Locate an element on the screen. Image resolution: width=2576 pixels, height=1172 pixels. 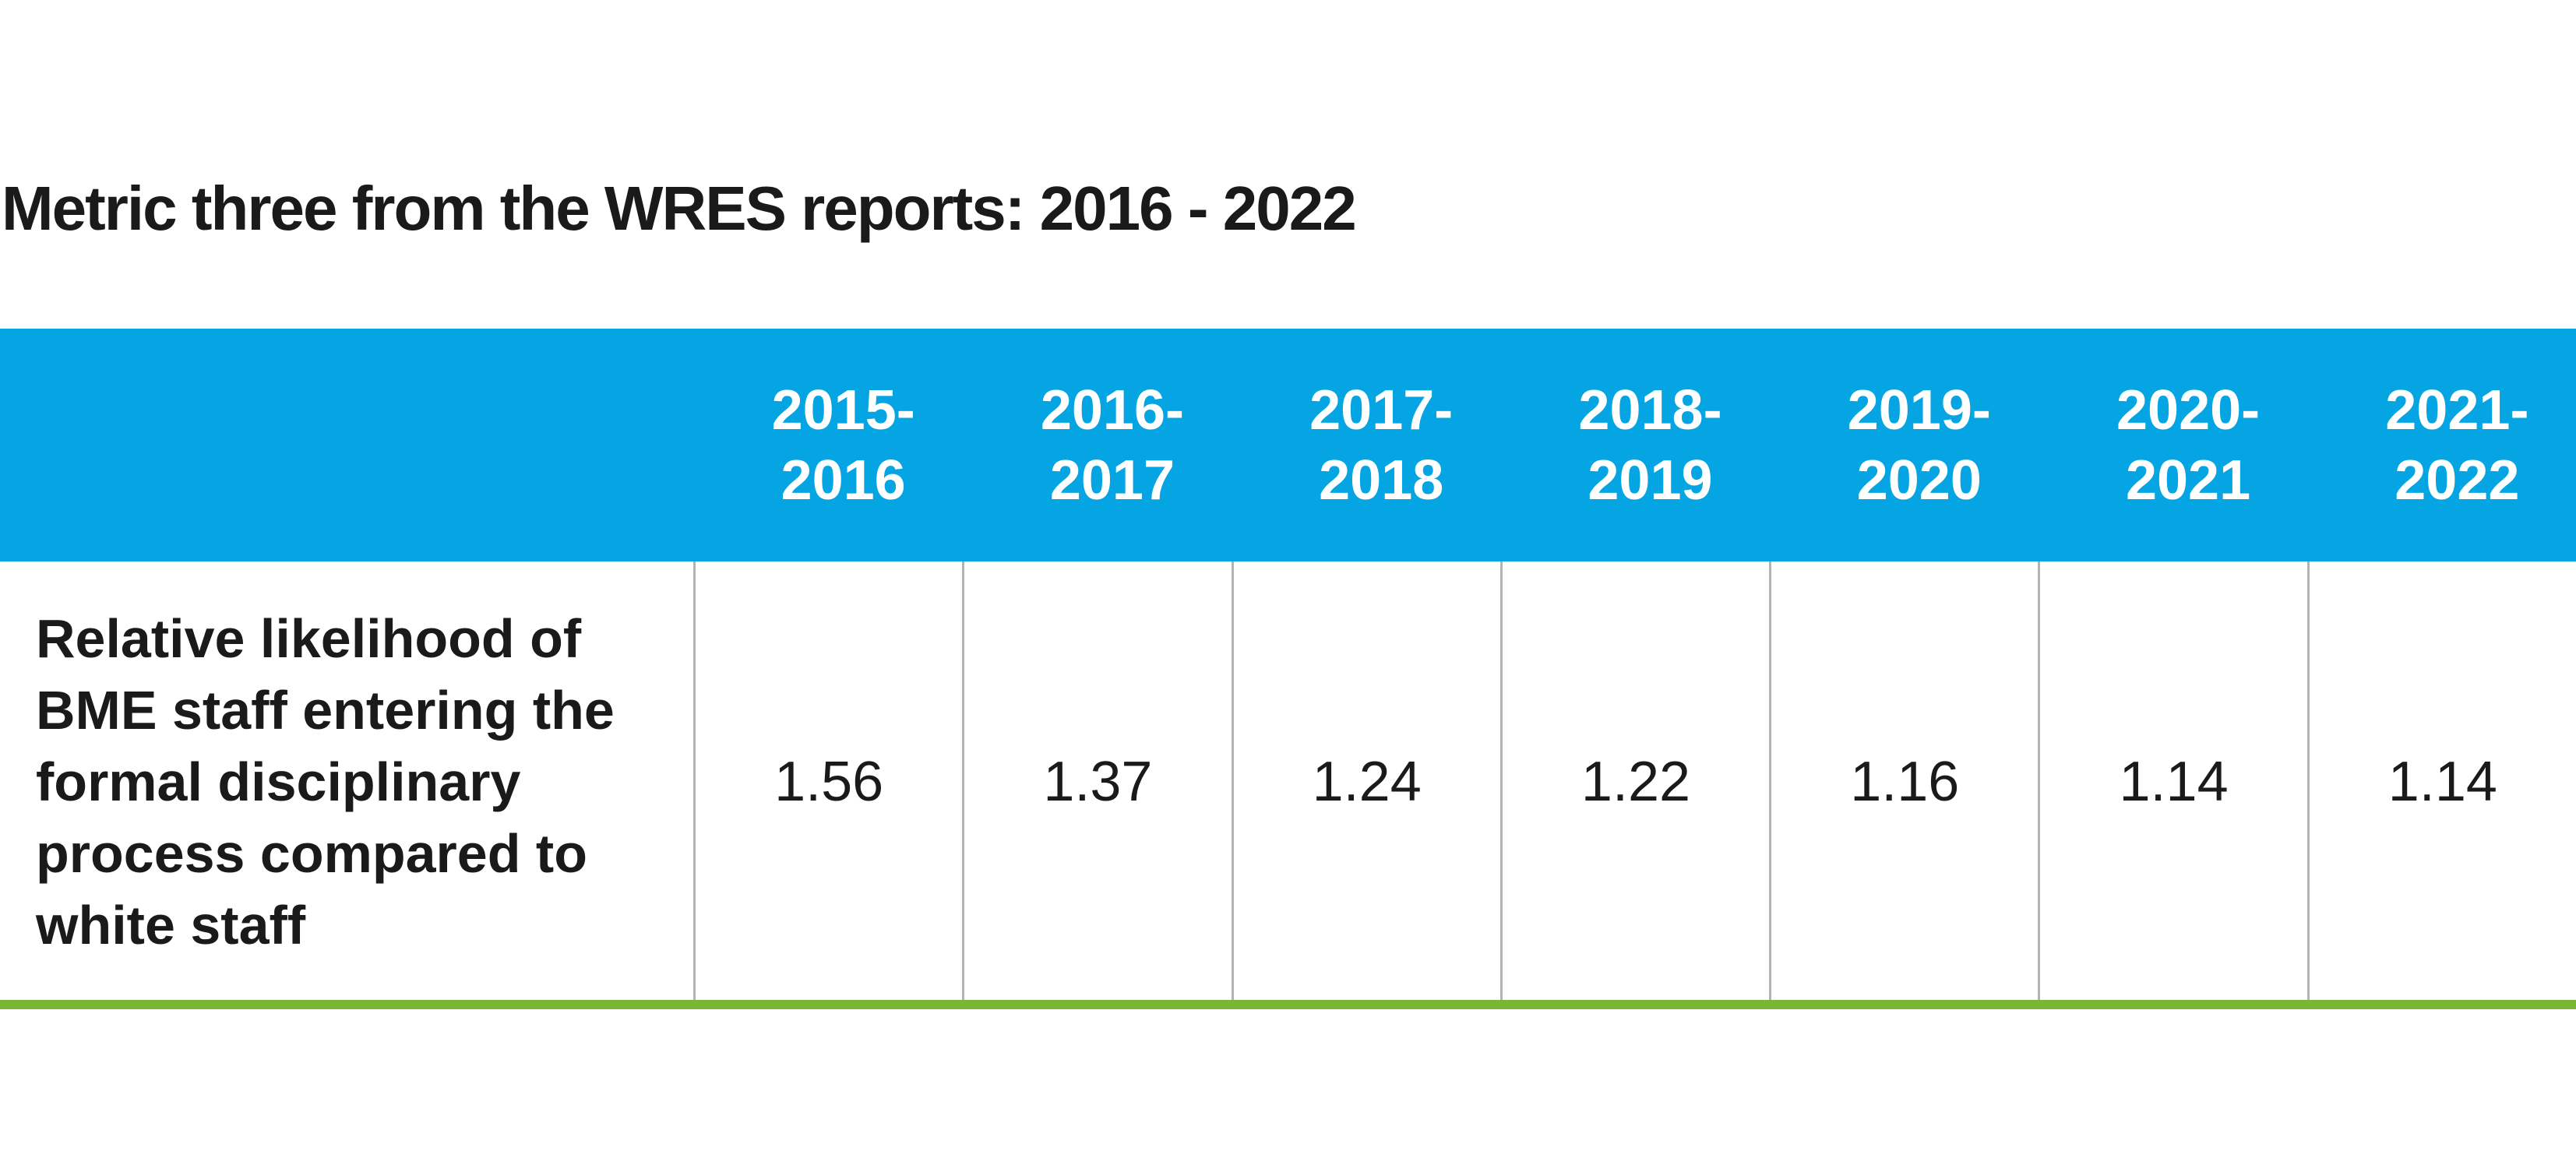
value-cell: 1.56 is located at coordinates (827, 781).